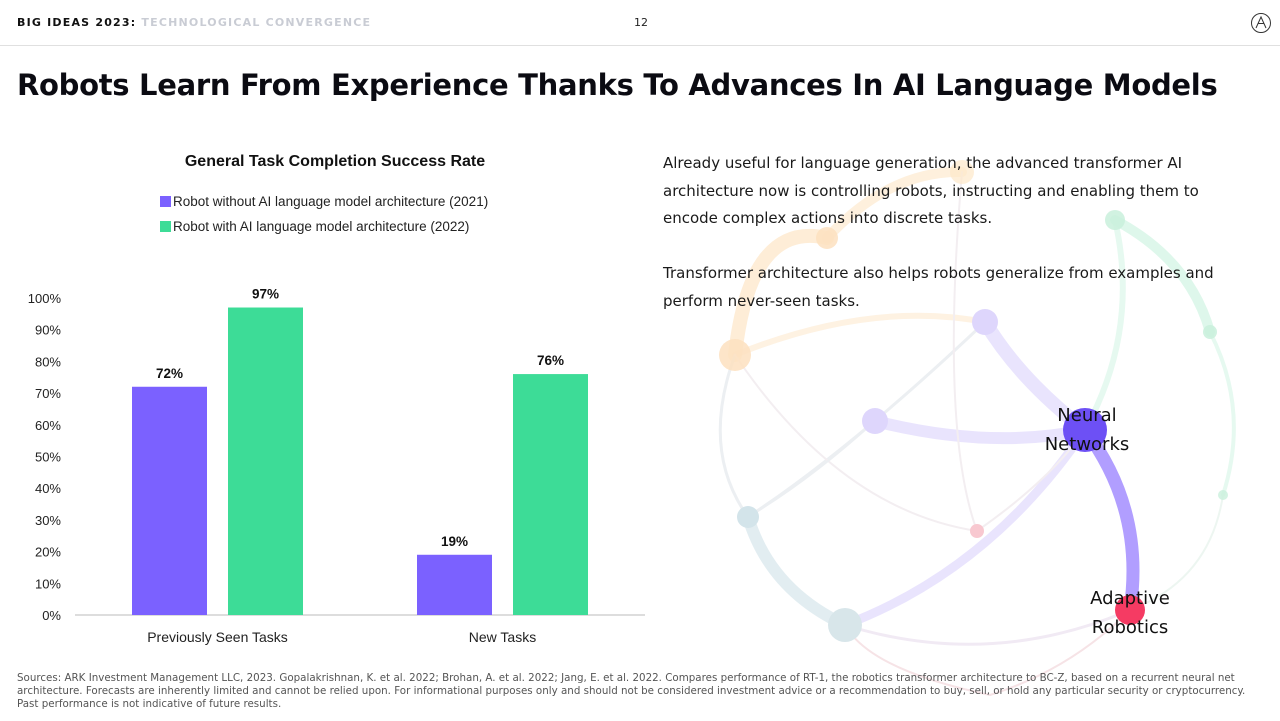 The image size is (1280, 721). I want to click on x-category-label: Previously Seen Tasks, so click(217, 637).